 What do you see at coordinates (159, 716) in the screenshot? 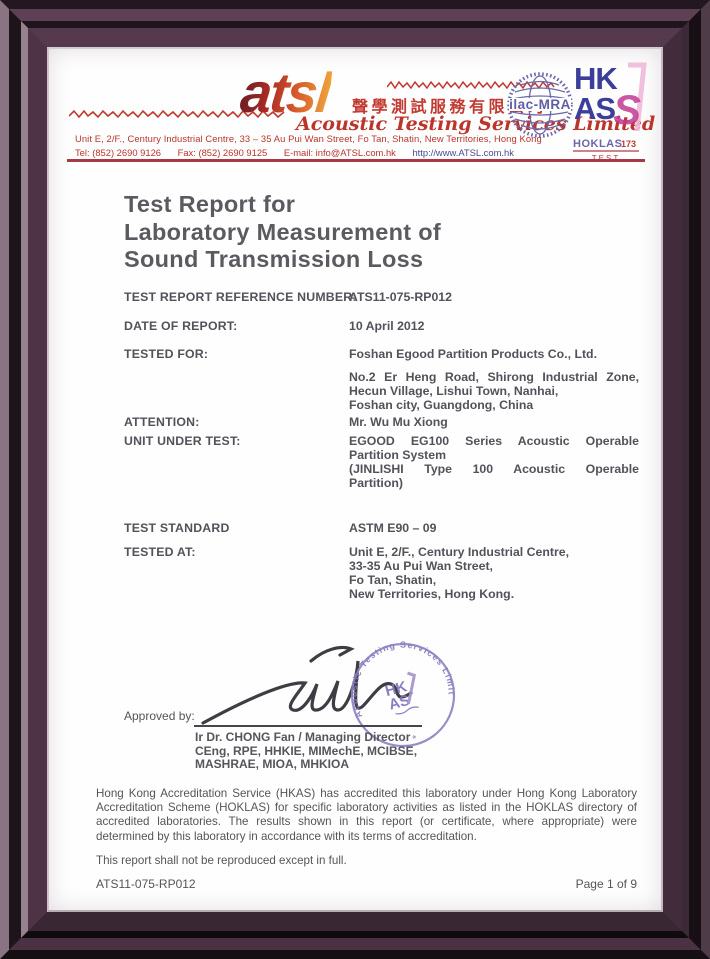
I see `approved-by-label: Approved by:` at bounding box center [159, 716].